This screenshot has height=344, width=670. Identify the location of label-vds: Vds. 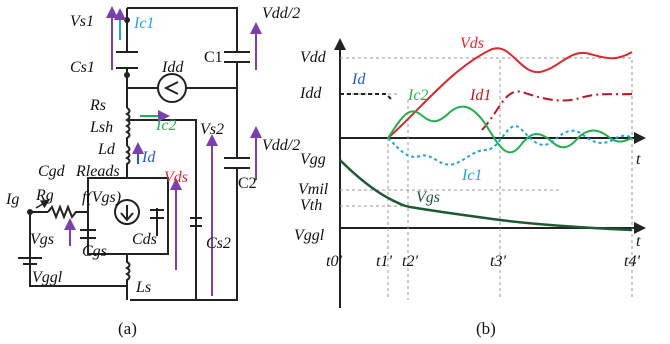
(176, 177).